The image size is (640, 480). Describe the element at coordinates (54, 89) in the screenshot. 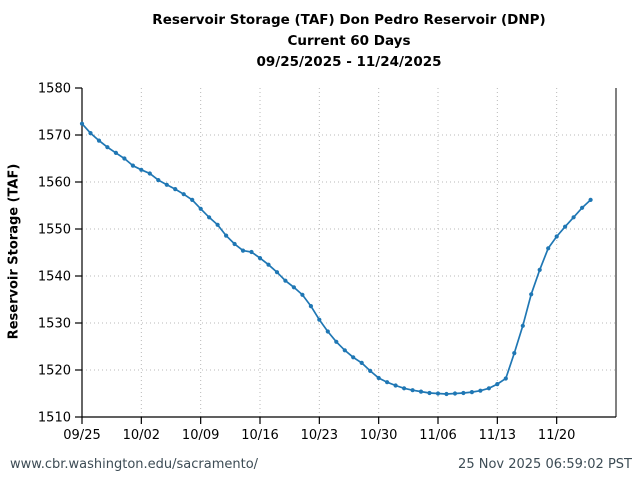

I see `y-tick-label: 1580` at that location.